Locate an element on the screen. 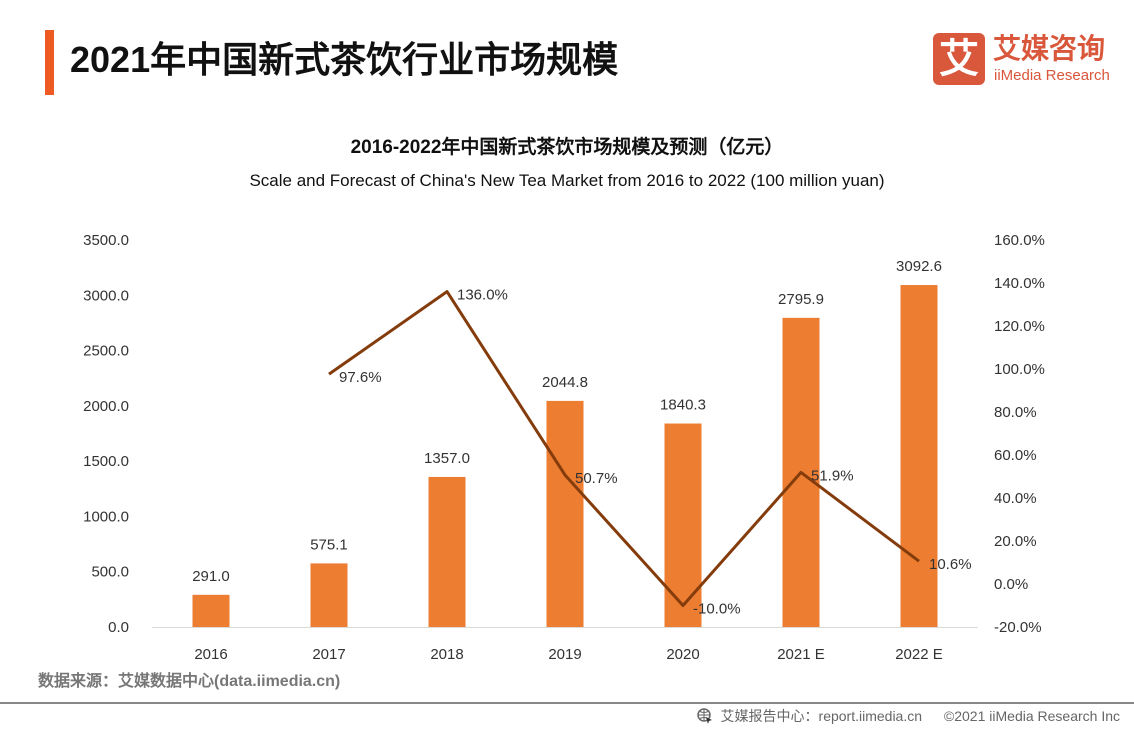 The image size is (1134, 756). title-accent-bar is located at coordinates (49, 62).